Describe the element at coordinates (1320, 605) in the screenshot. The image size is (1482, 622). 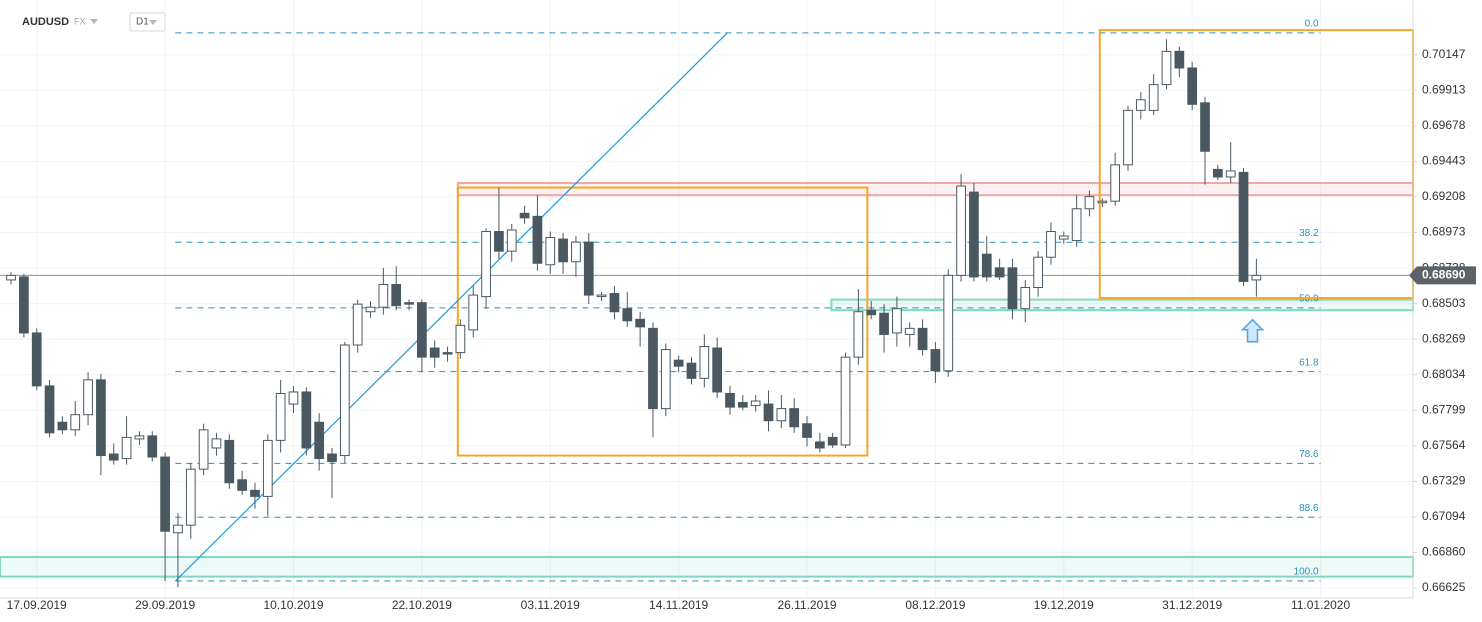
I see `x-tick-label: 11.01.2020` at that location.